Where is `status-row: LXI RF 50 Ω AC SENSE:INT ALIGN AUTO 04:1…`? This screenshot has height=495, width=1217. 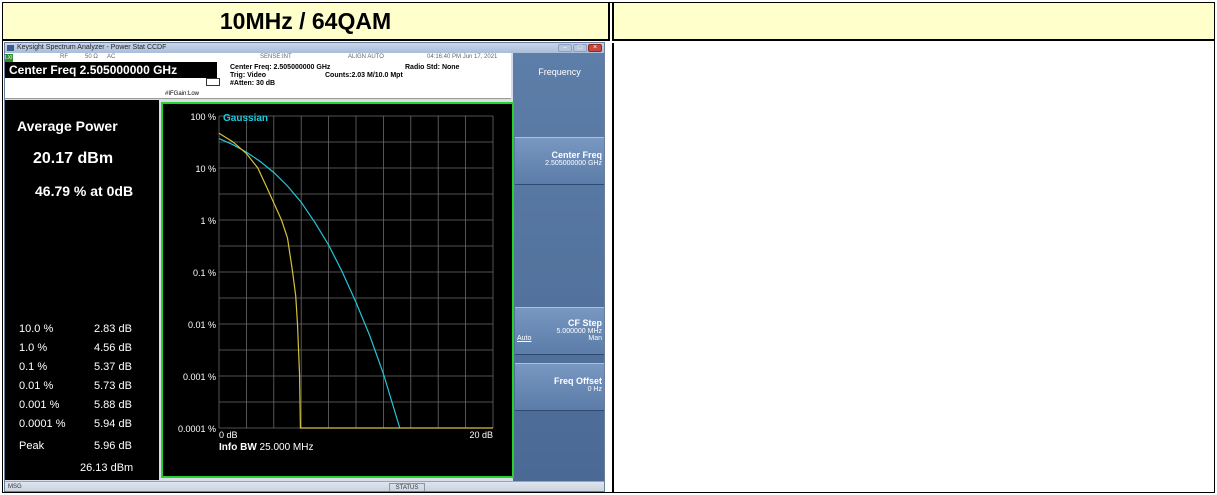
status-row: LXI RF 50 Ω AC SENSE:INT ALIGN AUTO 04:1… is located at coordinates (258, 58).